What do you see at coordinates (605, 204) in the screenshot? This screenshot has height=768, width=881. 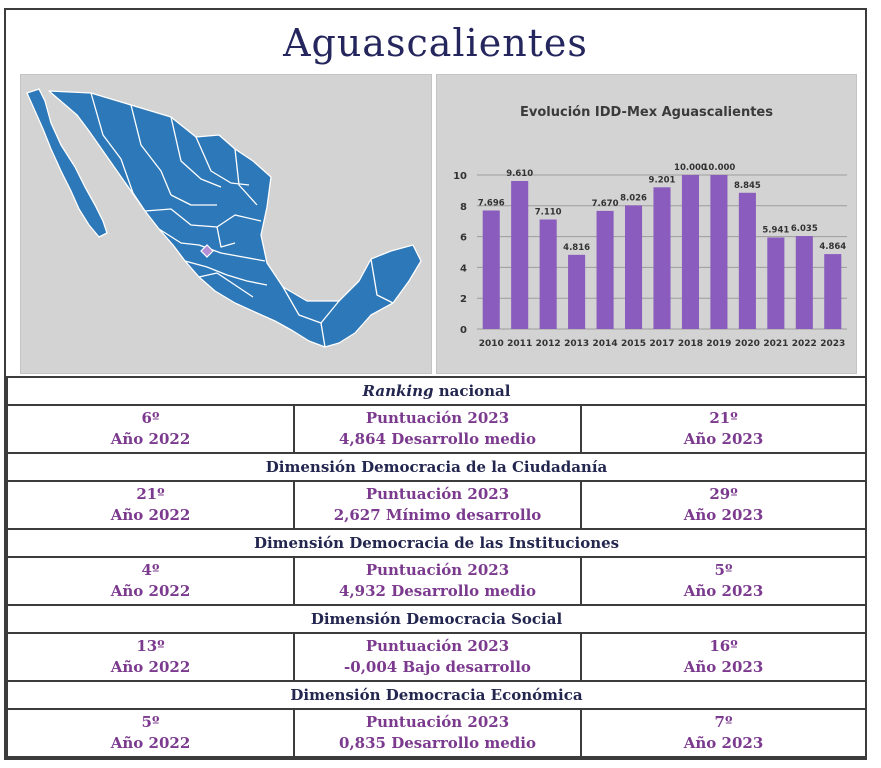 I see `bar-value-label: 7.670` at bounding box center [605, 204].